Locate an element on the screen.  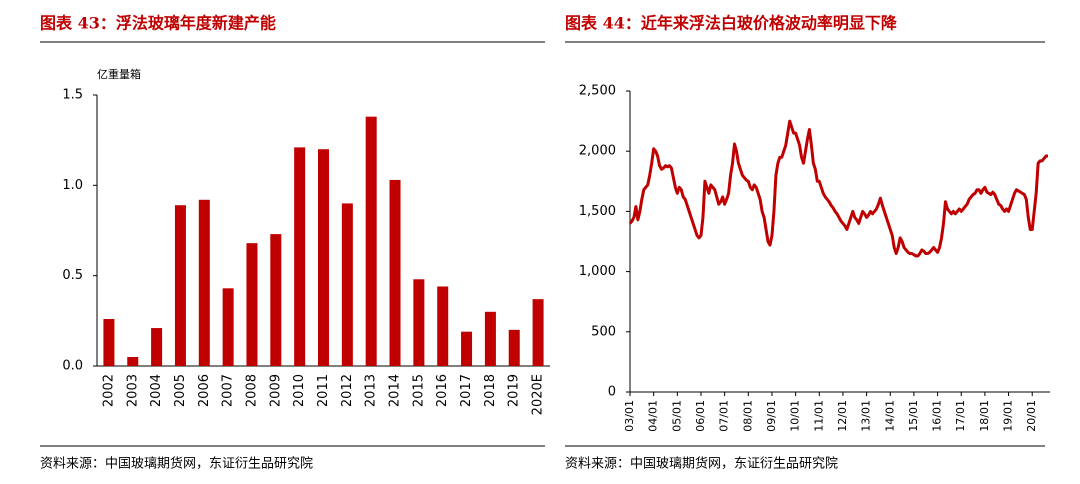
x-tick-label: 07/01 is located at coordinates (724, 416).